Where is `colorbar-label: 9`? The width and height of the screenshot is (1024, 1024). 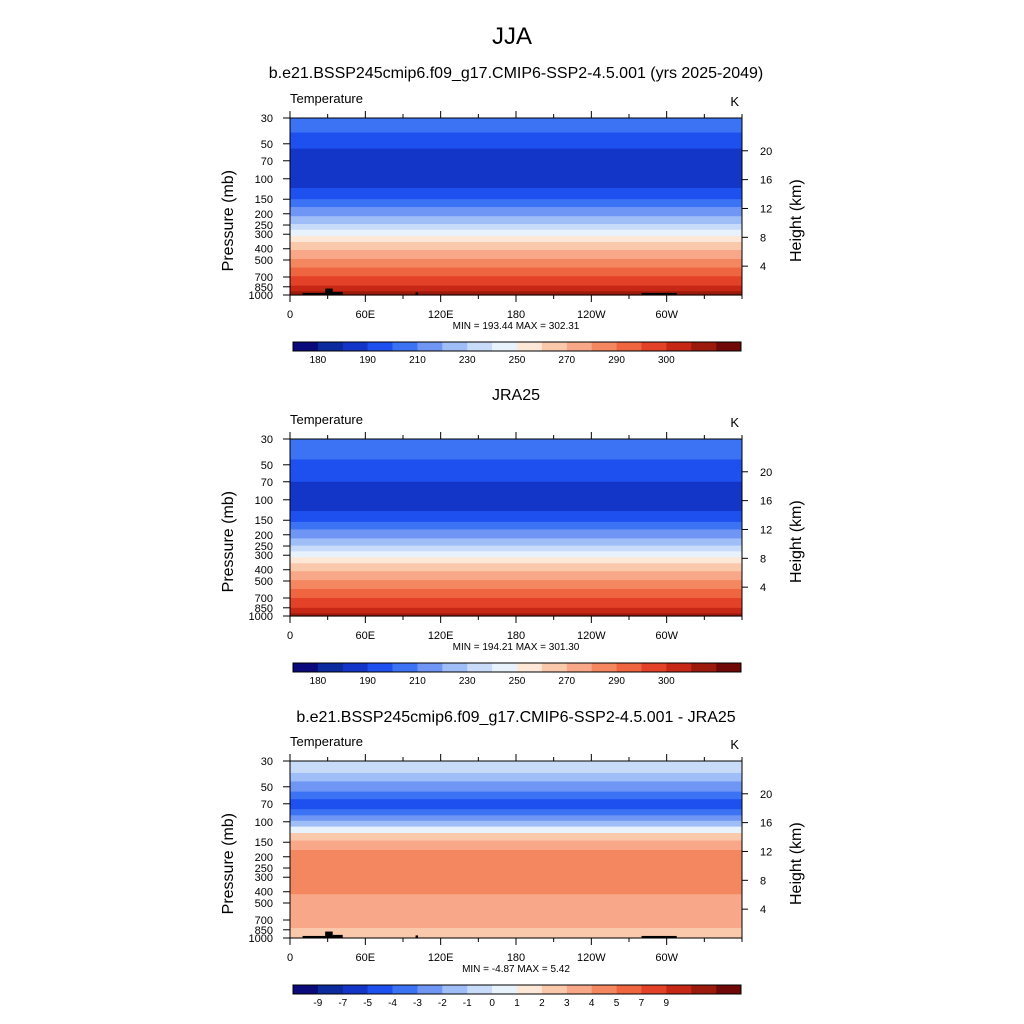
colorbar-label: 9 is located at coordinates (667, 1003).